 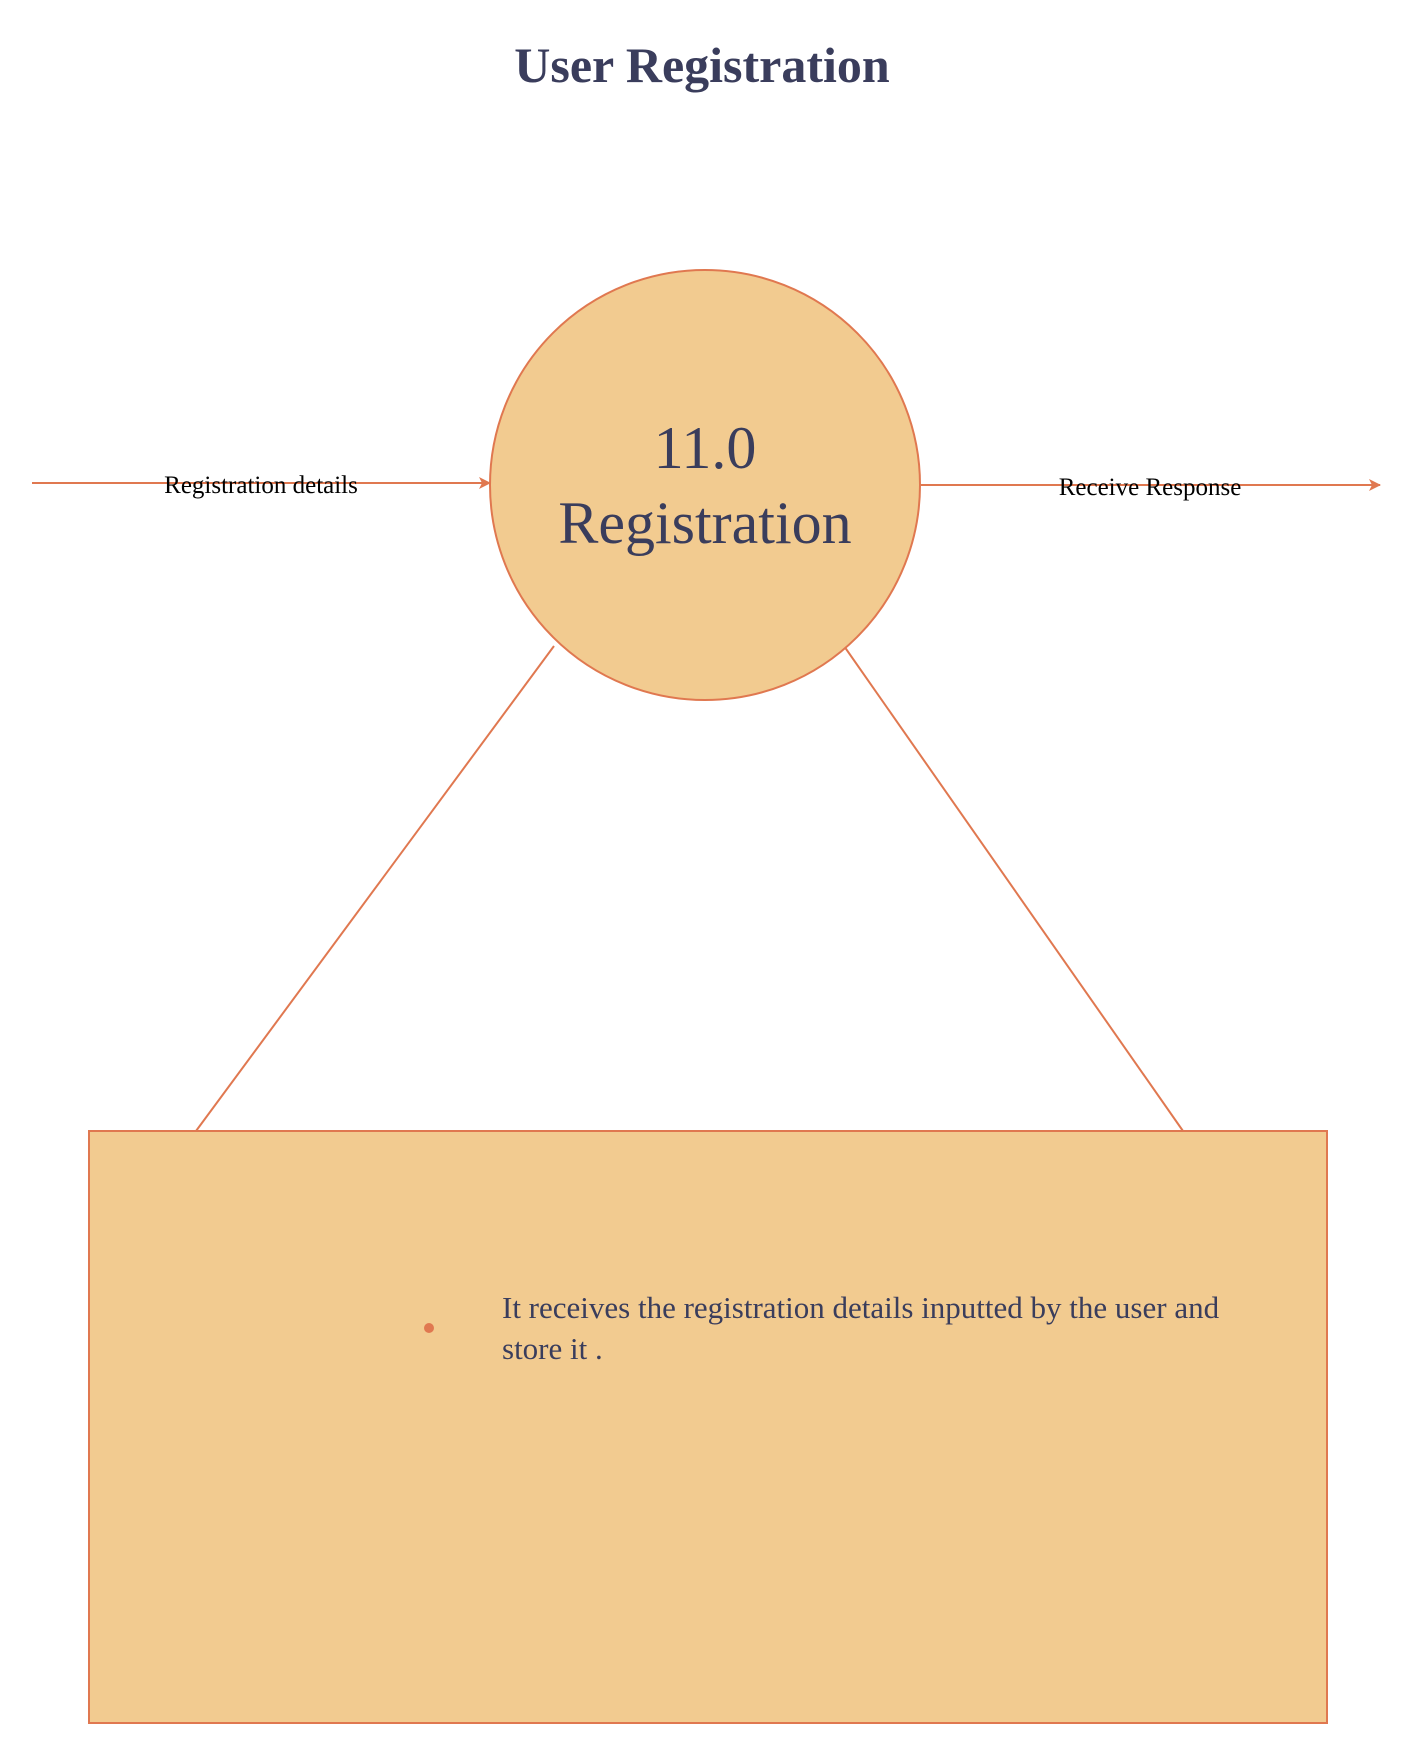 What do you see at coordinates (702, 65) in the screenshot?
I see `diagram-title: User Registration` at bounding box center [702, 65].